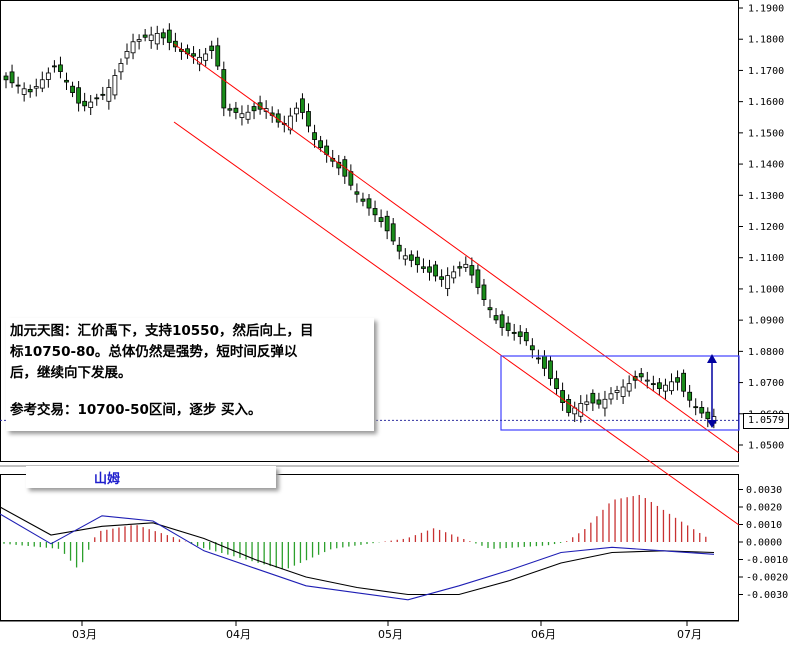 Image resolution: width=789 pixels, height=652 pixels. I want to click on macd-y-tick-label: -0.0030, so click(767, 595).